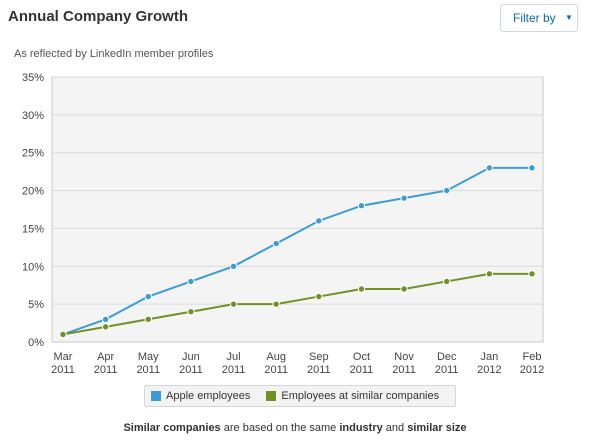  Describe the element at coordinates (319, 357) in the screenshot. I see `x-tick-label: Sep` at that location.